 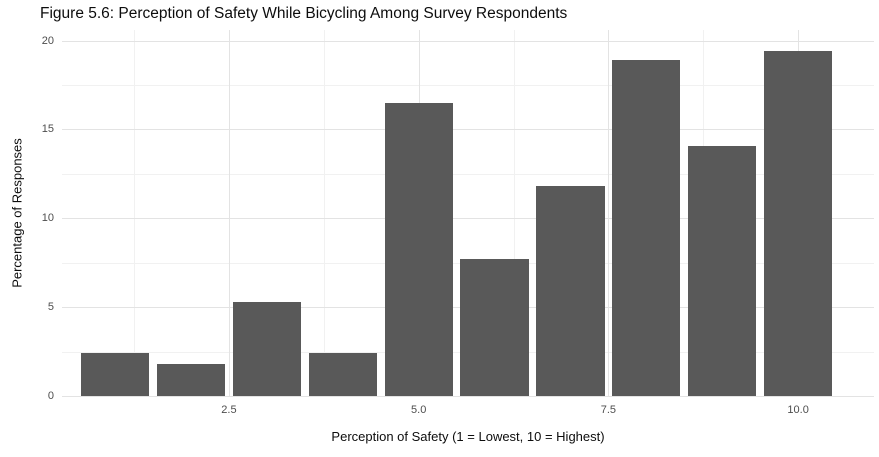 I want to click on y-tick-label: 10, so click(x=47, y=218).